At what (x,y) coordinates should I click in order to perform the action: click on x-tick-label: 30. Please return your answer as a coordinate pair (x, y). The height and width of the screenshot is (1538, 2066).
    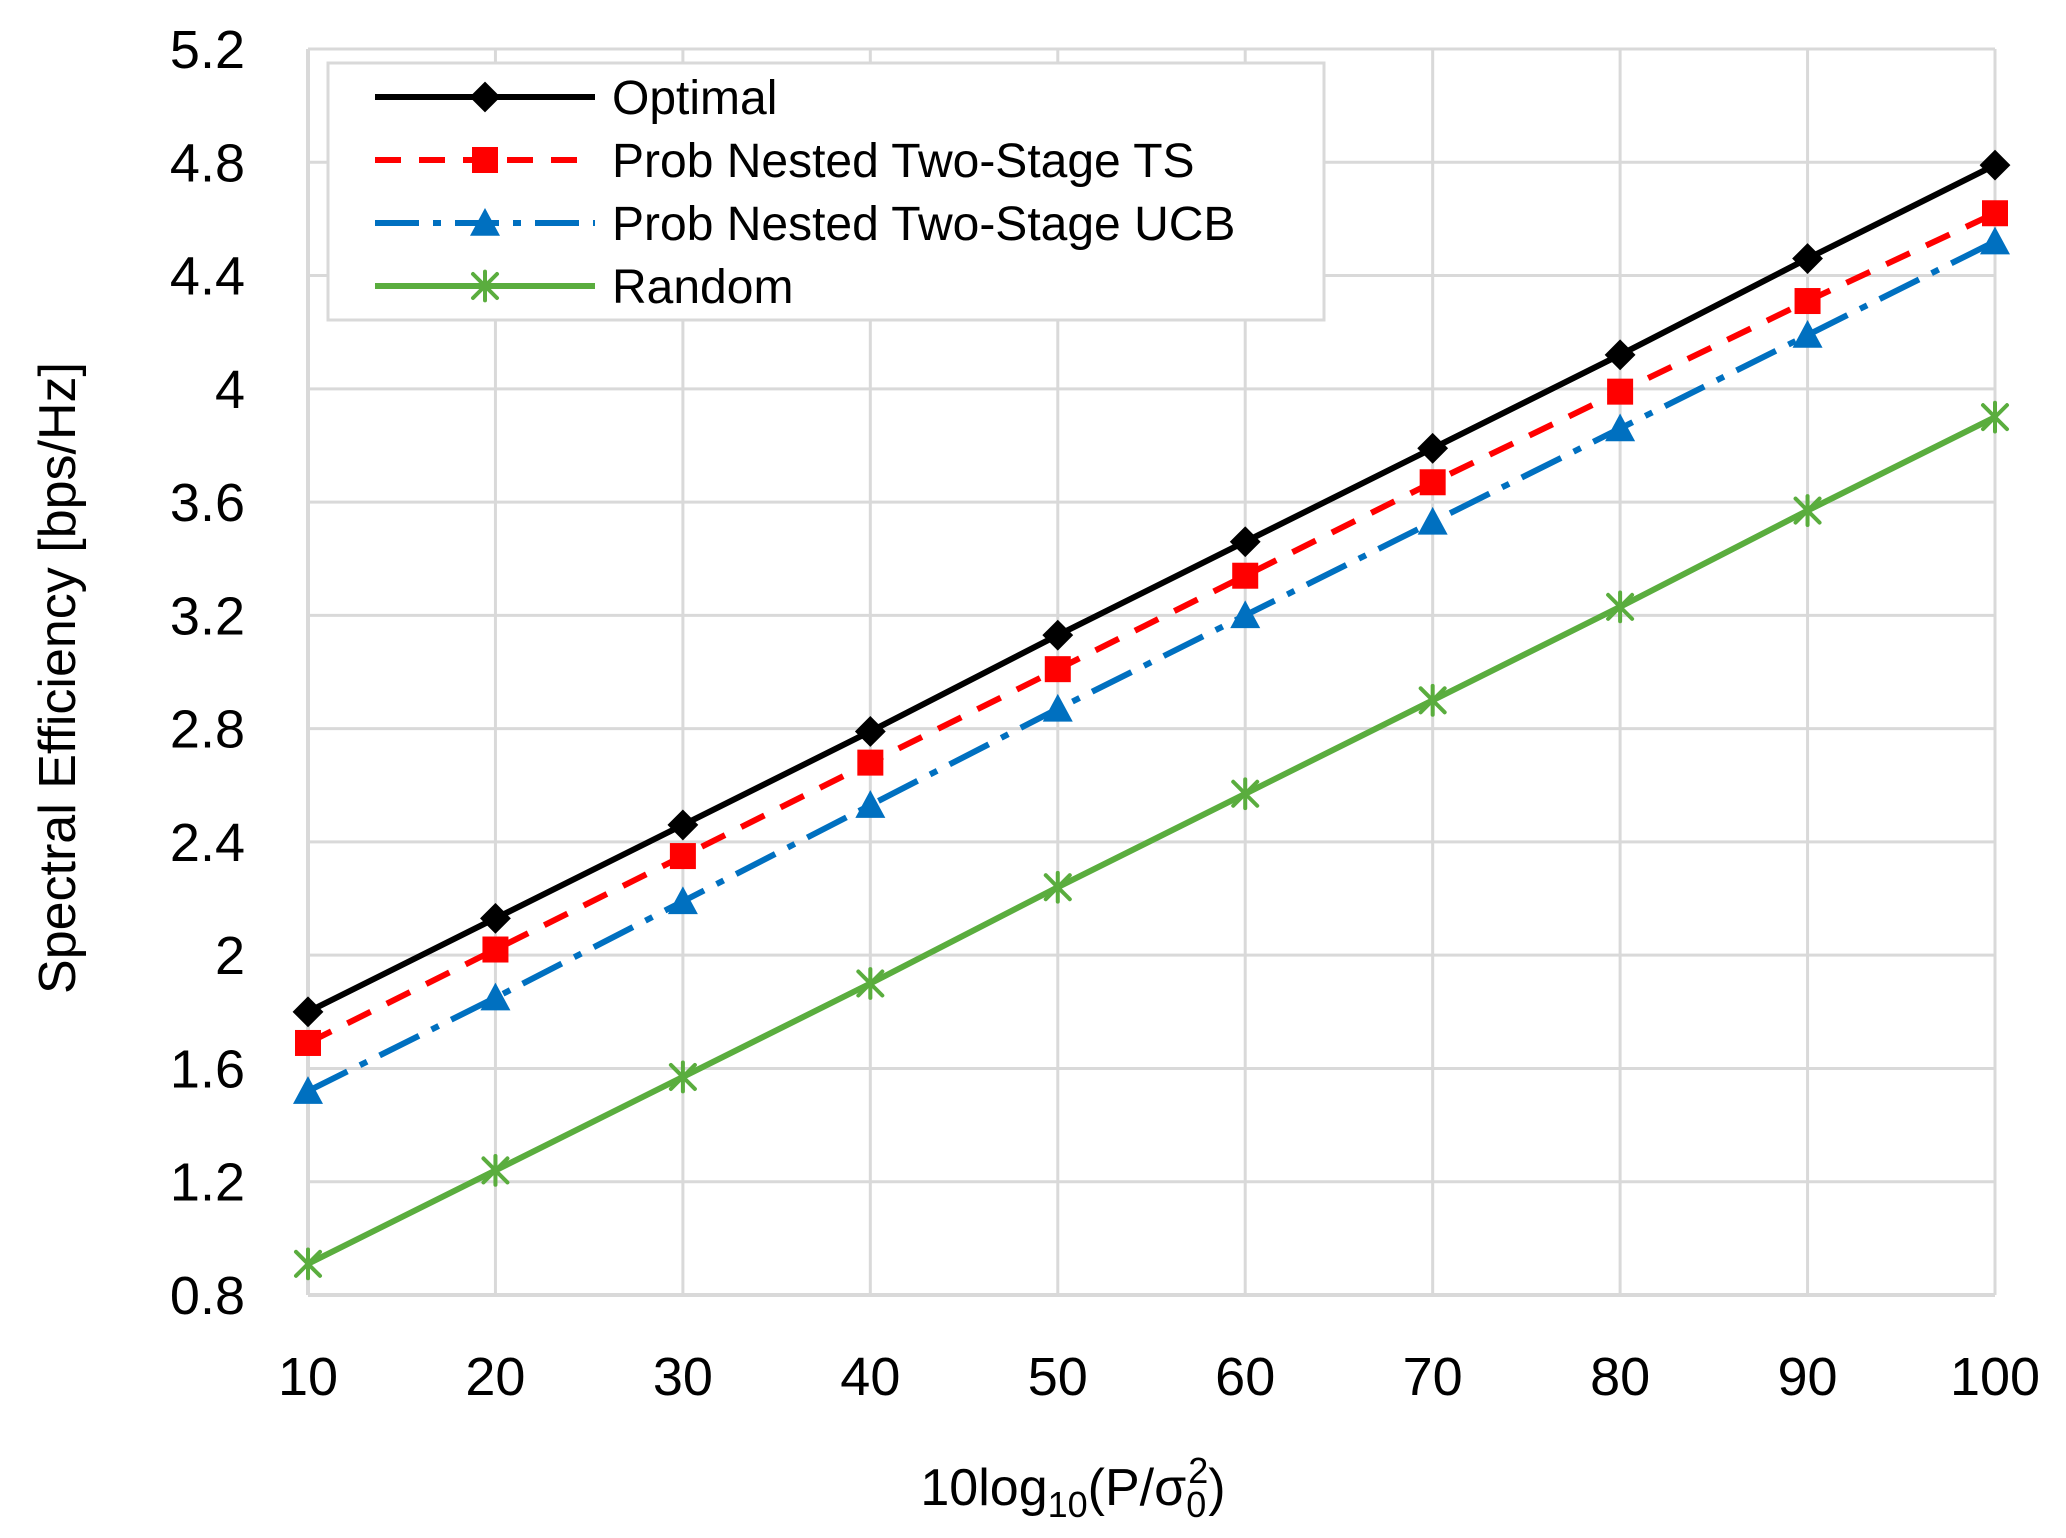
    Looking at the image, I should click on (683, 1377).